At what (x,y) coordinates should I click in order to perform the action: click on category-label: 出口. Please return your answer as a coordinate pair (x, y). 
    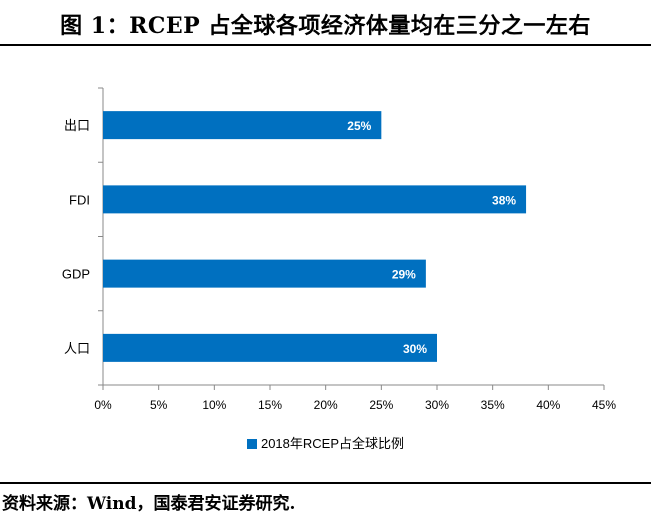
    Looking at the image, I should click on (77, 125).